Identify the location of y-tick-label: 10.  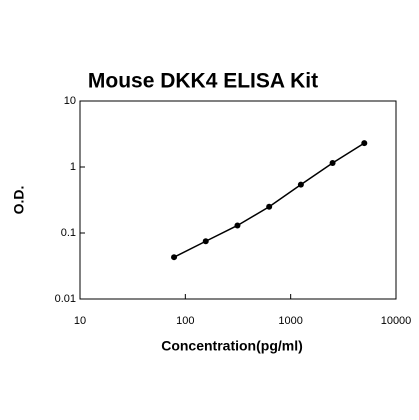
(70, 101).